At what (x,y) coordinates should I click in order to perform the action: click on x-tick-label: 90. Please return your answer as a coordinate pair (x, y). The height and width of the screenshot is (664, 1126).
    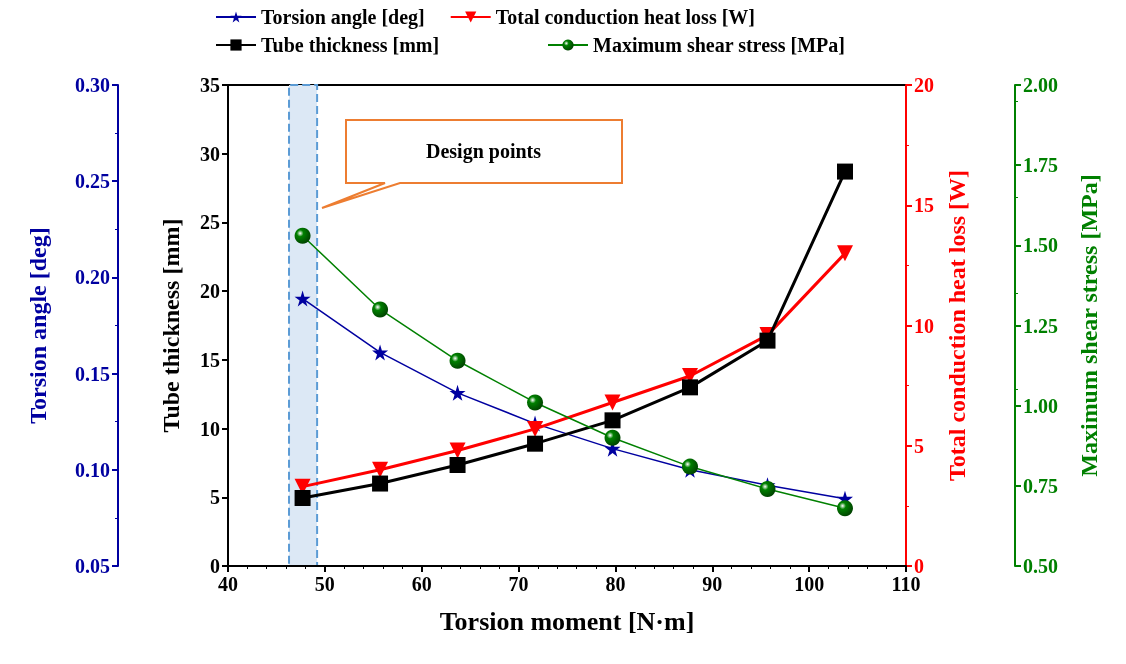
    Looking at the image, I should click on (712, 584).